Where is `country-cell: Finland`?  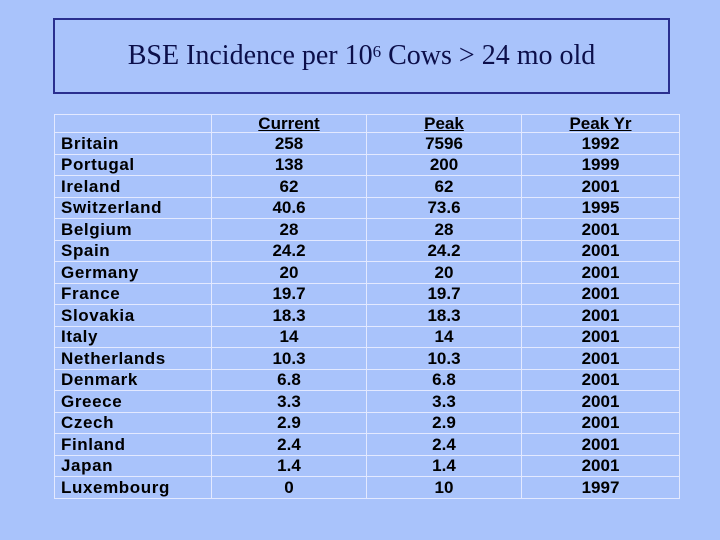 country-cell: Finland is located at coordinates (133, 444).